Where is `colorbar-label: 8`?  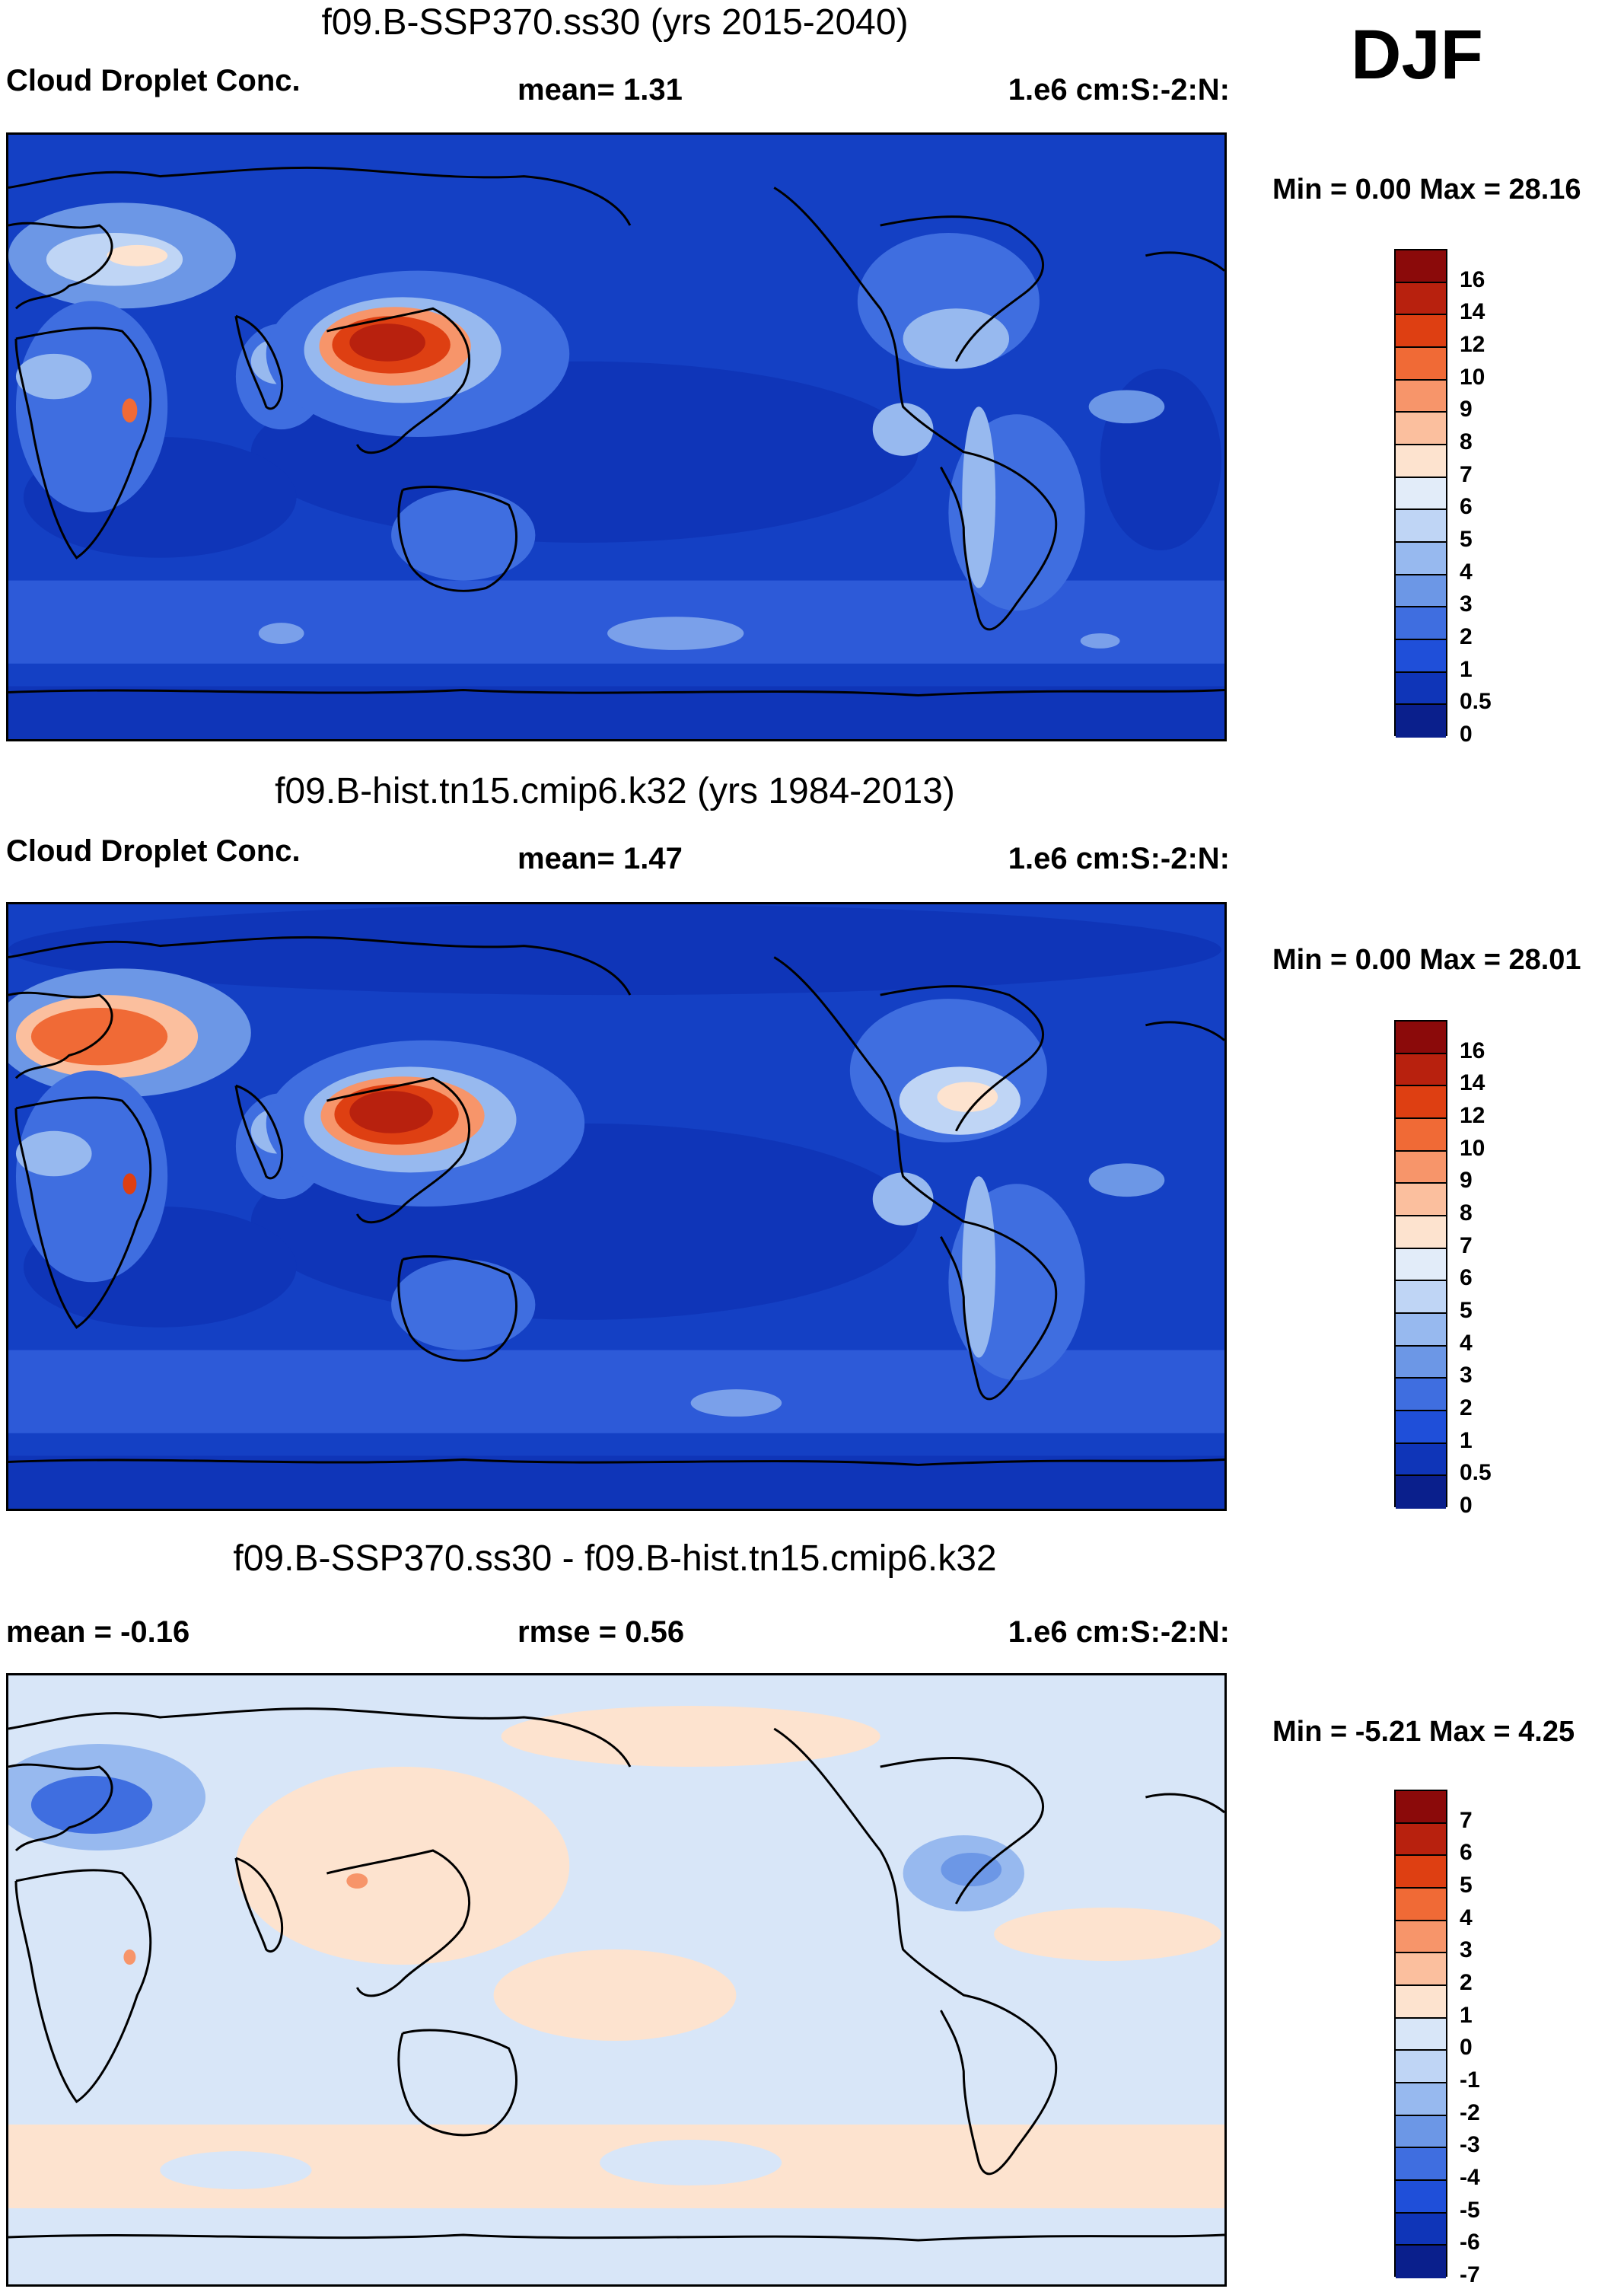
colorbar-label: 8 is located at coordinates (1466, 1213).